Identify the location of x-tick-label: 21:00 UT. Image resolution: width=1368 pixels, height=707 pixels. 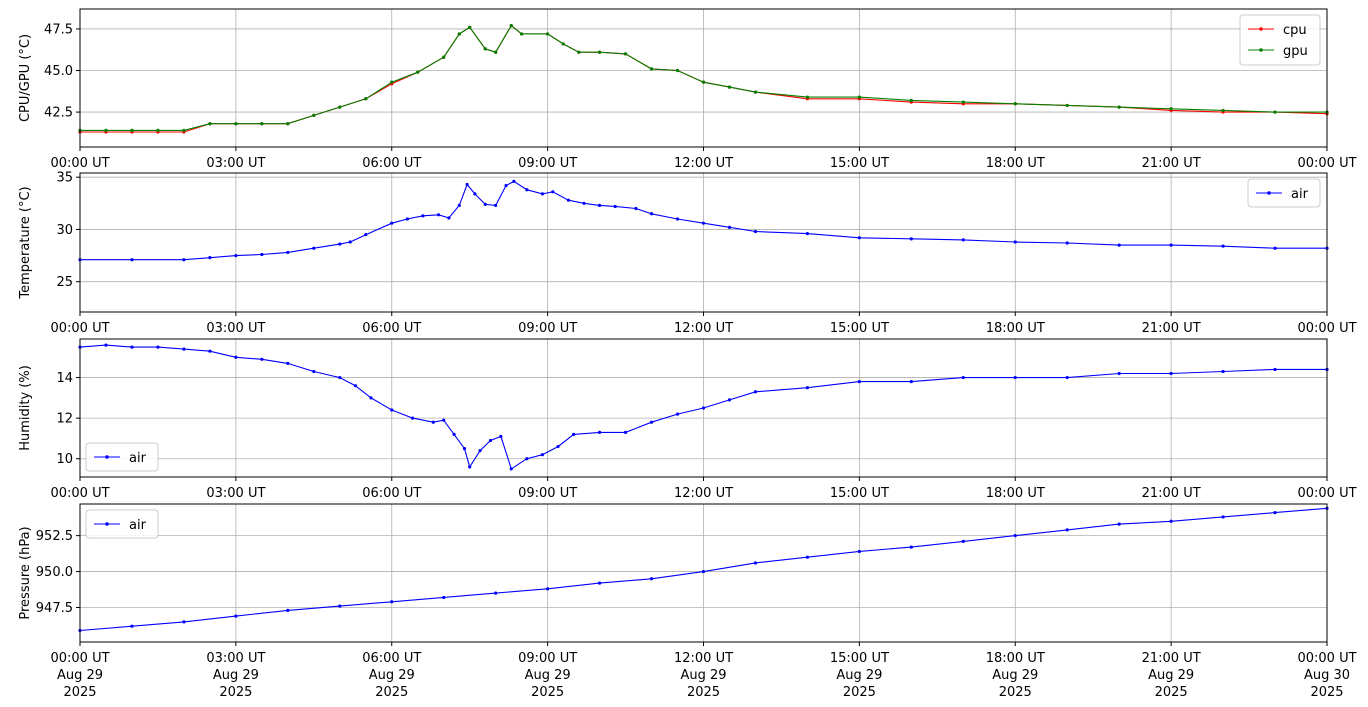
(1171, 493).